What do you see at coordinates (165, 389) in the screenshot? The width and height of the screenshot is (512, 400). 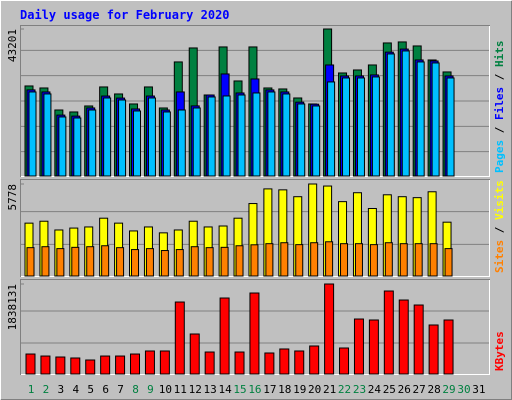 I see `x-tick-label: 10` at bounding box center [165, 389].